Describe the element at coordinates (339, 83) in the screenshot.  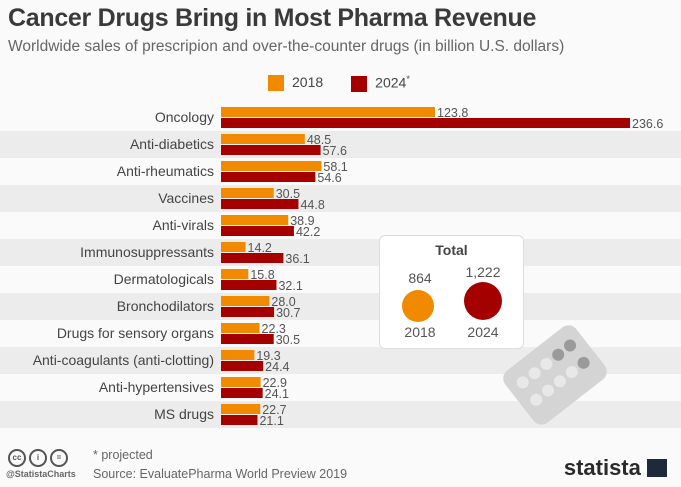
I see `legend: 2018 2024*` at that location.